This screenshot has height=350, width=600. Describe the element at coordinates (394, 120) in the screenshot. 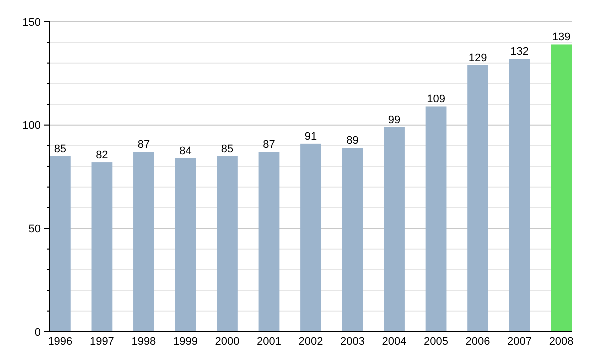

I see `data-label: 99` at that location.